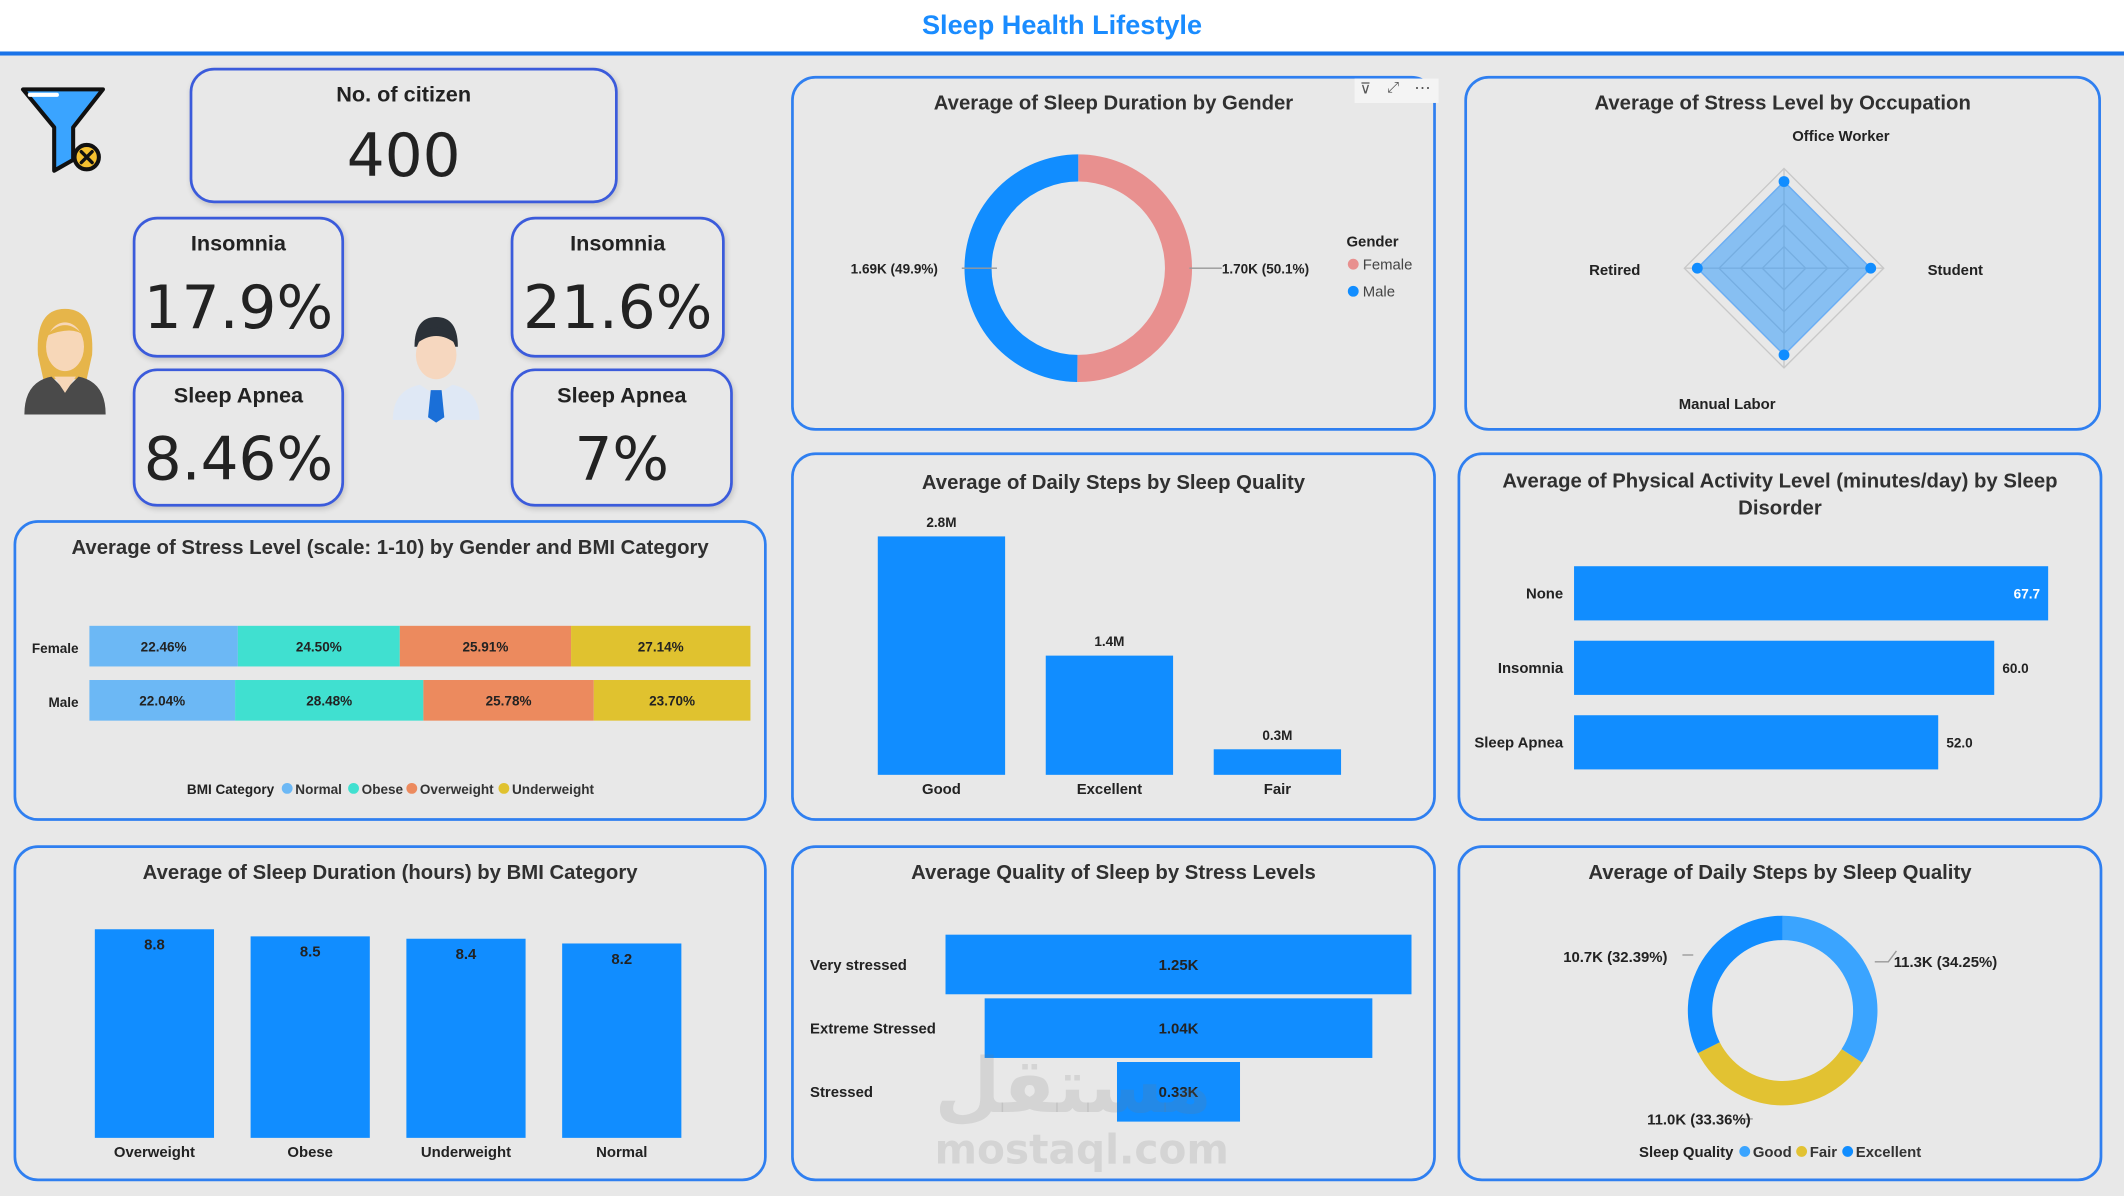 Image resolution: width=2124 pixels, height=1196 pixels. I want to click on more-options-icon: ⋯, so click(1422, 88).